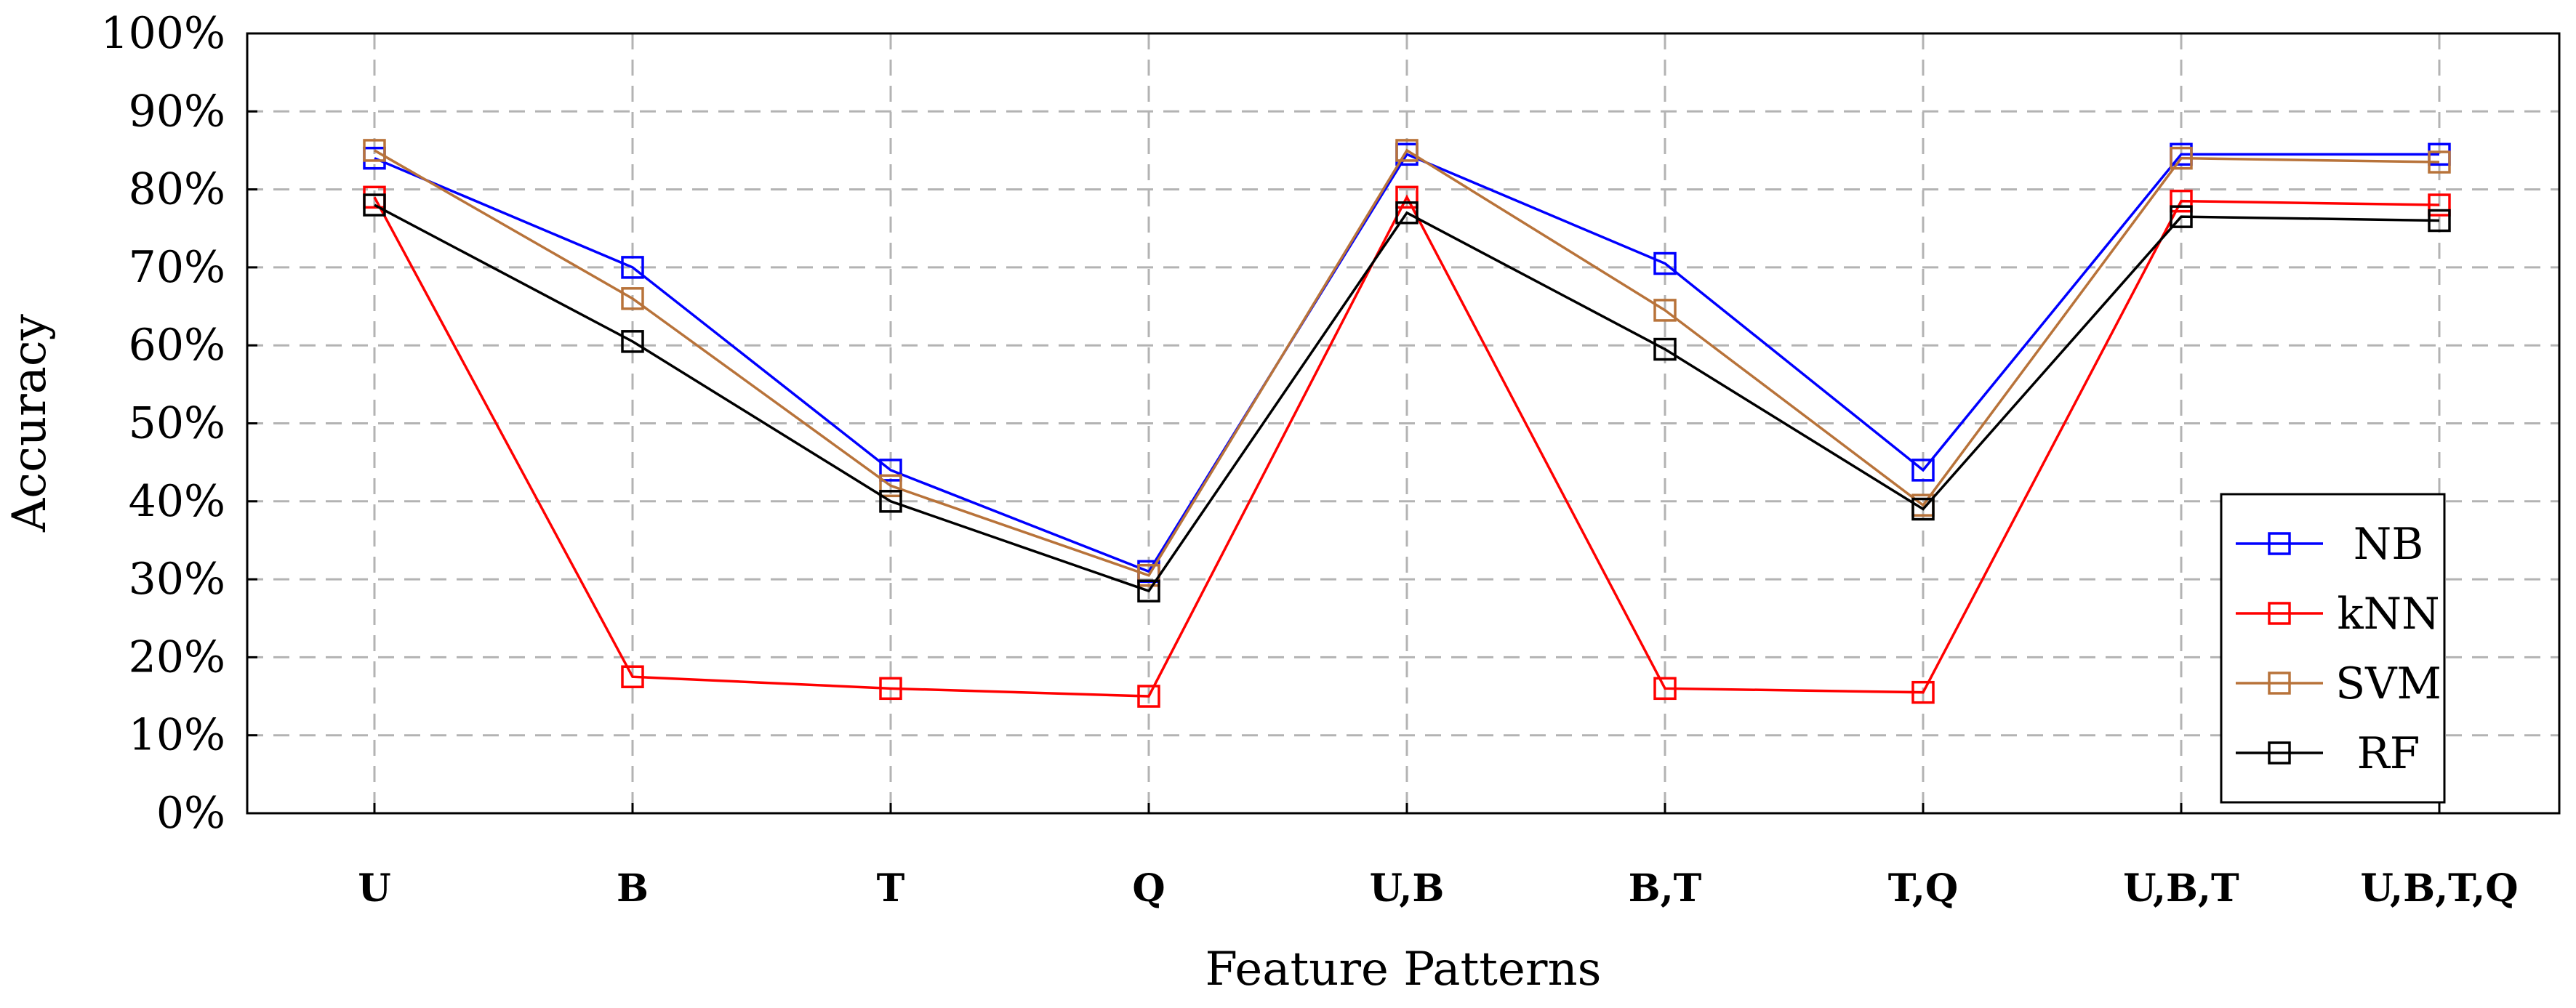 This screenshot has height=1008, width=2576. Describe the element at coordinates (1407, 888) in the screenshot. I see `x-tick-label: U,B` at that location.